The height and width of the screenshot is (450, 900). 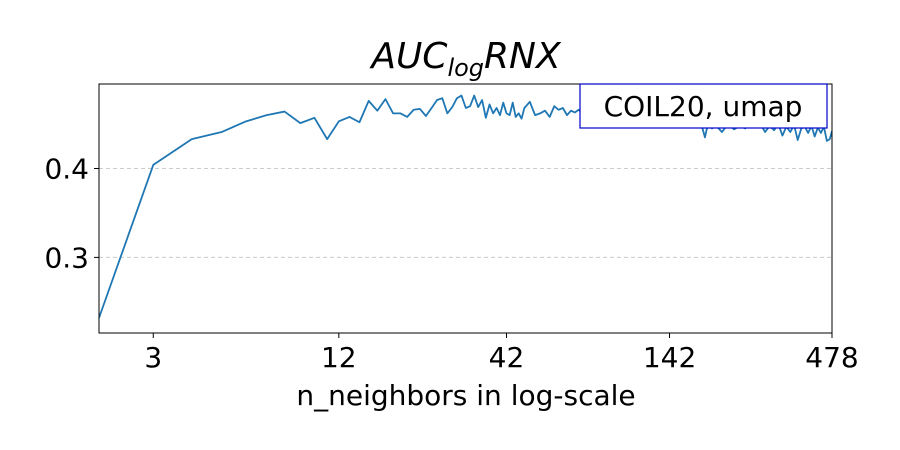 I want to click on x-tick-label: 42, so click(x=507, y=357).